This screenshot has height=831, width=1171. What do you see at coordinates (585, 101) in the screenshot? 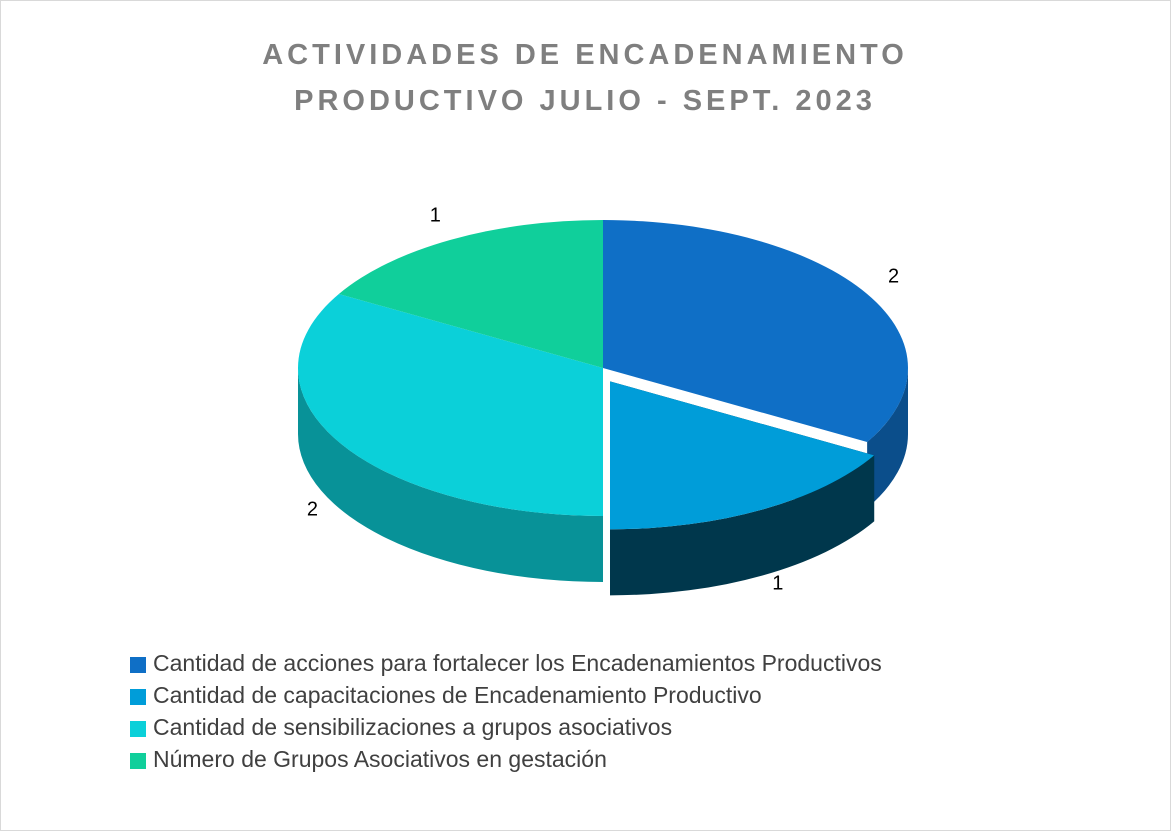
I see `chart-title: PRODUCTIVO JULIO - SEPT. 2023` at bounding box center [585, 101].